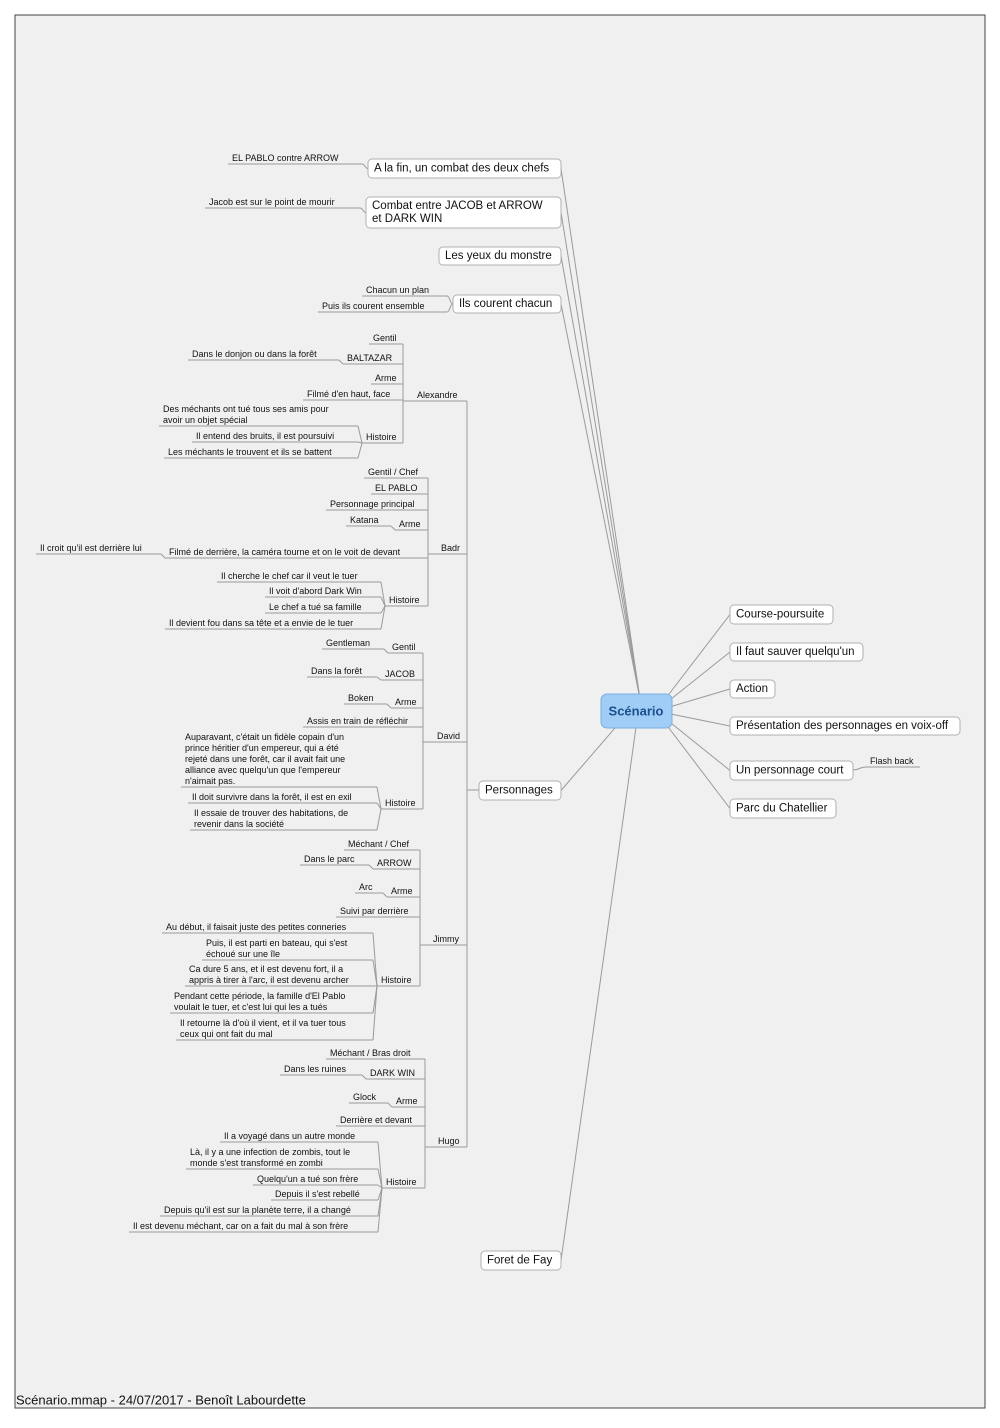 The image size is (1000, 1428). Describe the element at coordinates (370, 1053) in the screenshot. I see `node-label: Méchant / Bras droit` at that location.